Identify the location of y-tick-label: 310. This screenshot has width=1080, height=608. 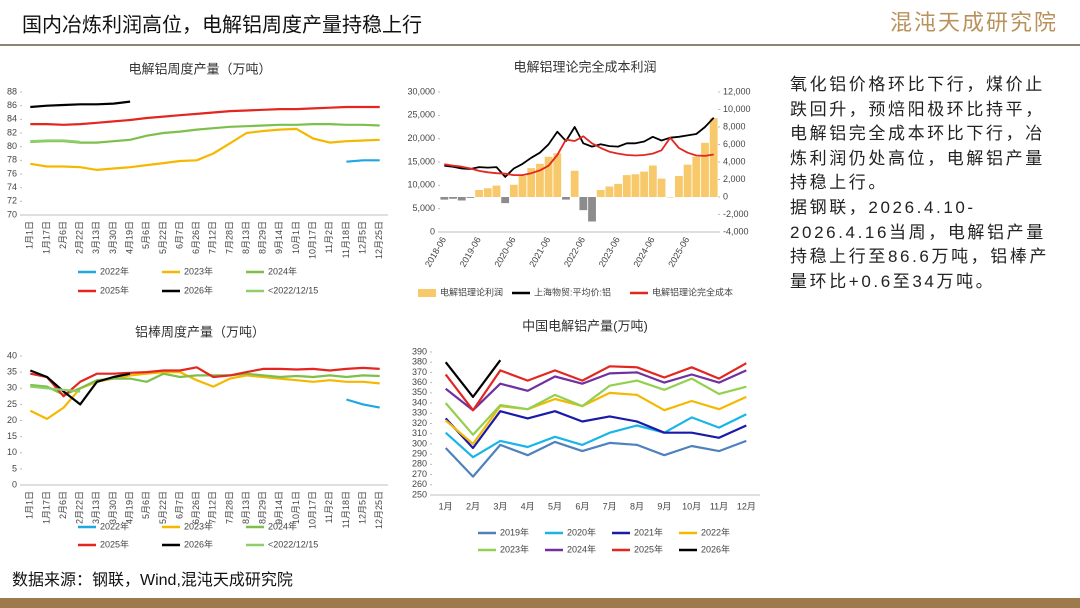
(419, 433).